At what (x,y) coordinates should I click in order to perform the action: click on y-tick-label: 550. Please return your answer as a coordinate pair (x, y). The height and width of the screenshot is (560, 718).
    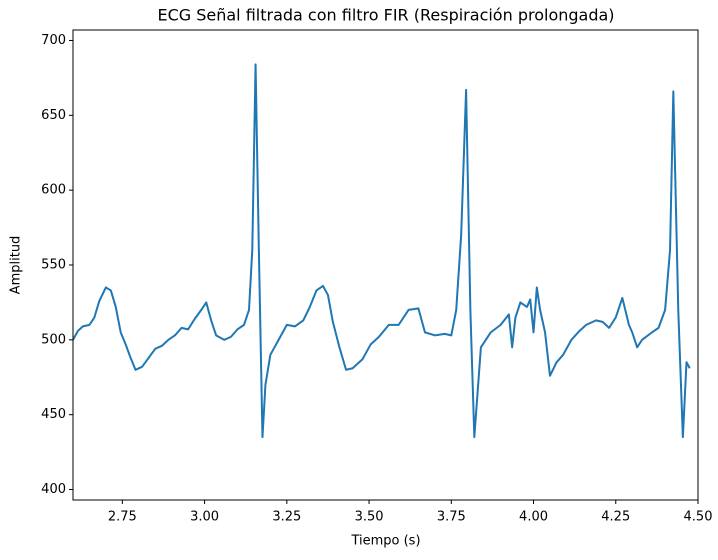
    Looking at the image, I should click on (53, 265).